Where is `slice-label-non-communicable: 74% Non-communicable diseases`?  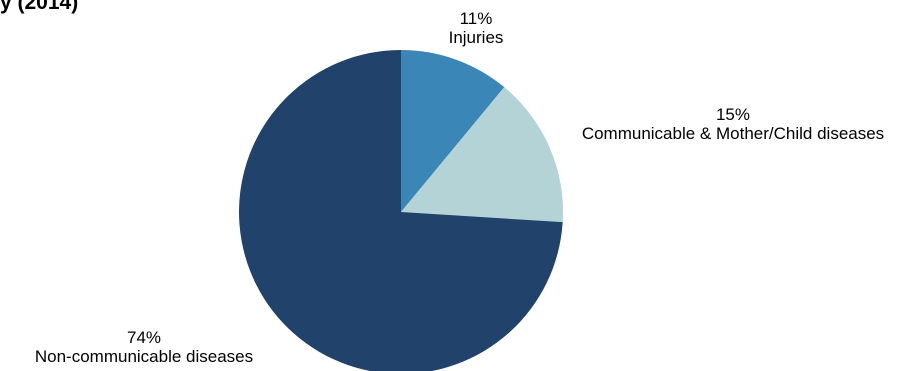 slice-label-non-communicable: 74% Non-communicable diseases is located at coordinates (144, 347).